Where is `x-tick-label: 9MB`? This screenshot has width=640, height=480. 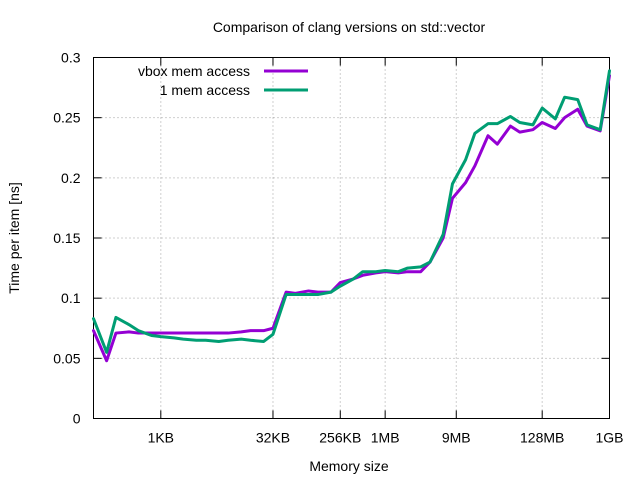 x-tick-label: 9MB is located at coordinates (456, 438).